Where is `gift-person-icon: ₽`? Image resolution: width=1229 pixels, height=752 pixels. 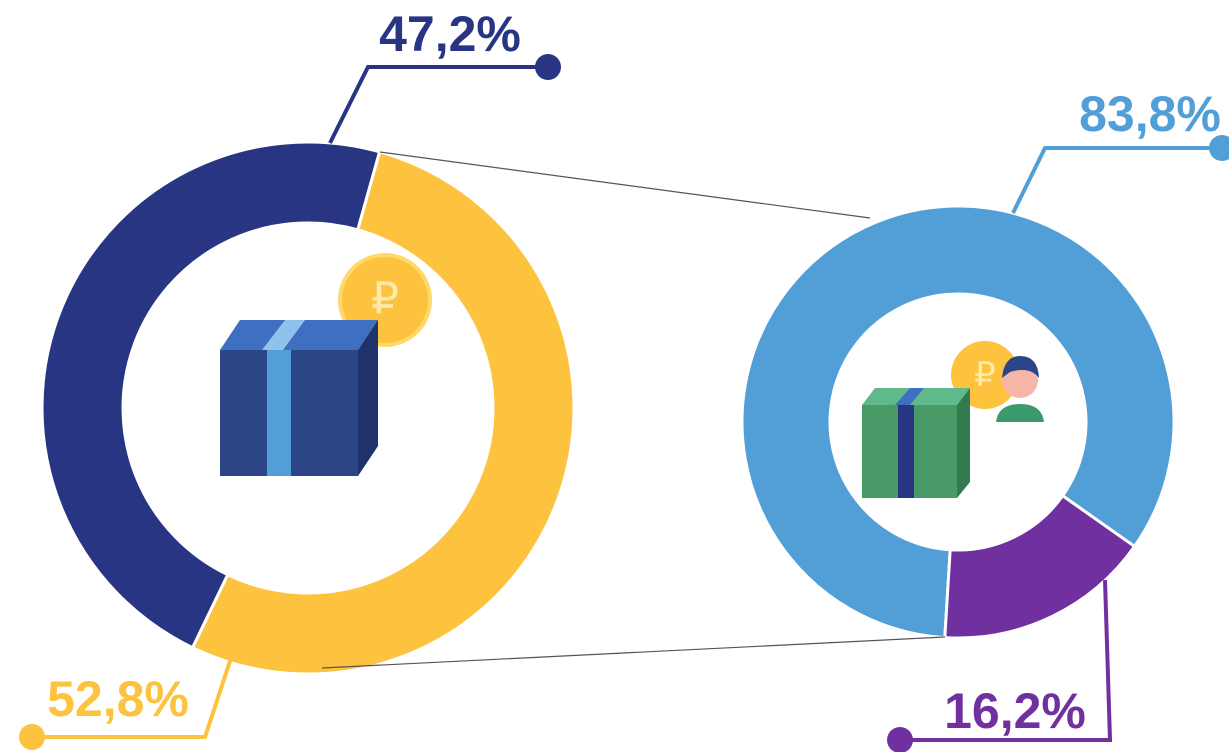 gift-person-icon: ₽ is located at coordinates (953, 419).